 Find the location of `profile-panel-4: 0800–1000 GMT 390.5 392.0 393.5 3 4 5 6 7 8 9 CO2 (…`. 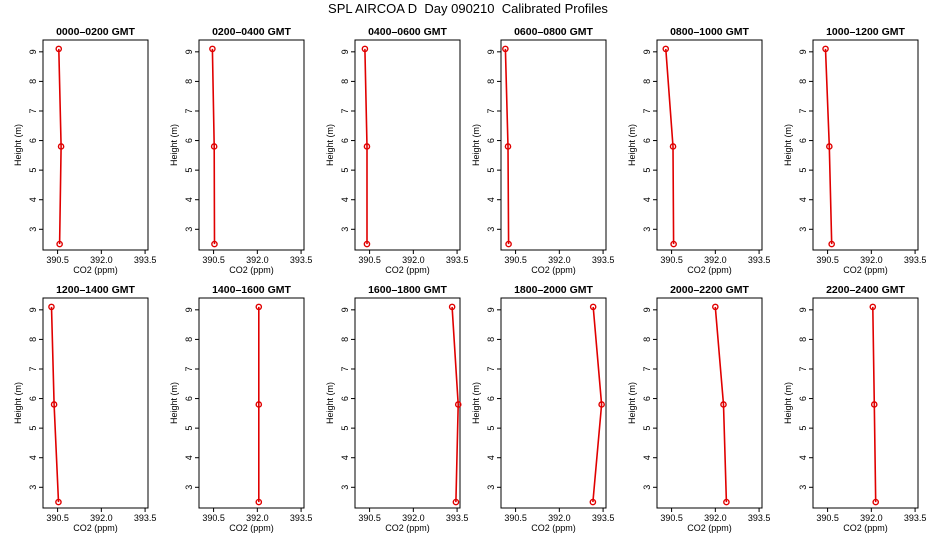

profile-panel-4: 0800–1000 GMT 390.5 392.0 393.5 3 4 5 6 7 8 9 CO2 (… is located at coordinates (698, 150).